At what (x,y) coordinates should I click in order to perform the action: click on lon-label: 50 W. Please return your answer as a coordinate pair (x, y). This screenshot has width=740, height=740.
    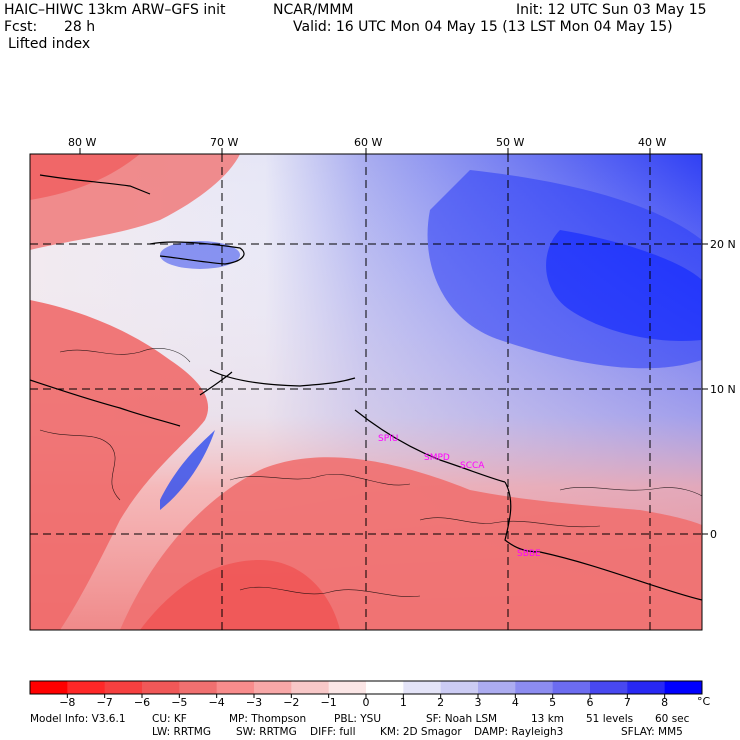
    Looking at the image, I should click on (510, 142).